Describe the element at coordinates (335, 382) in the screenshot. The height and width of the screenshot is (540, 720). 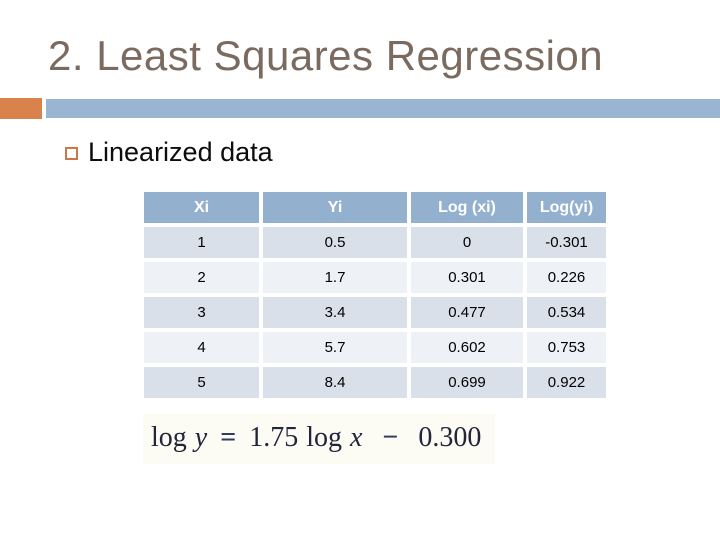
I see `table-cell: 8.4` at that location.